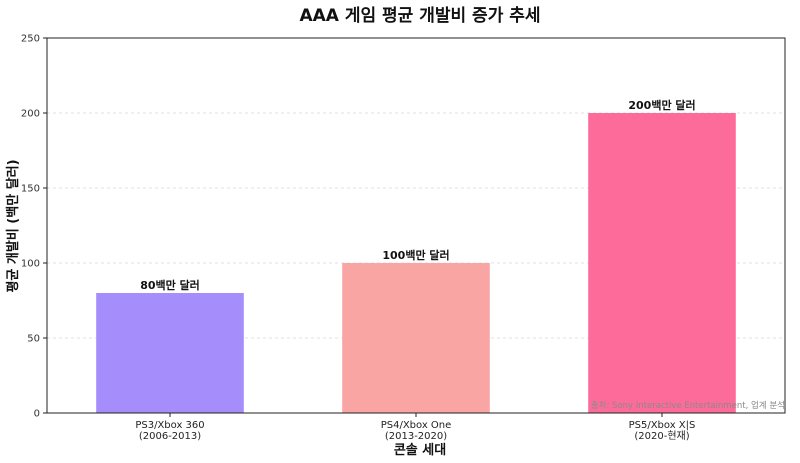 The height and width of the screenshot is (463, 800). What do you see at coordinates (169, 425) in the screenshot?
I see `x-tick-label-line: PS3/Xbox 360` at bounding box center [169, 425].